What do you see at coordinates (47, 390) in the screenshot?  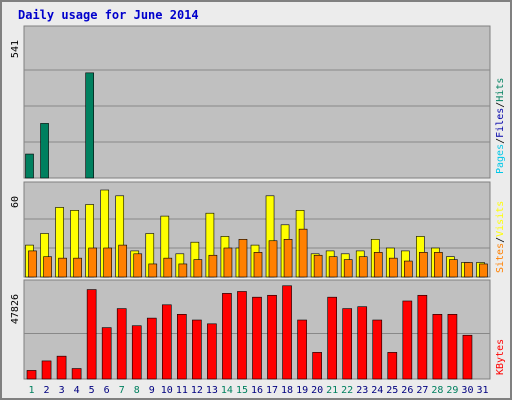 I see `x-tick-label: 2` at bounding box center [47, 390].